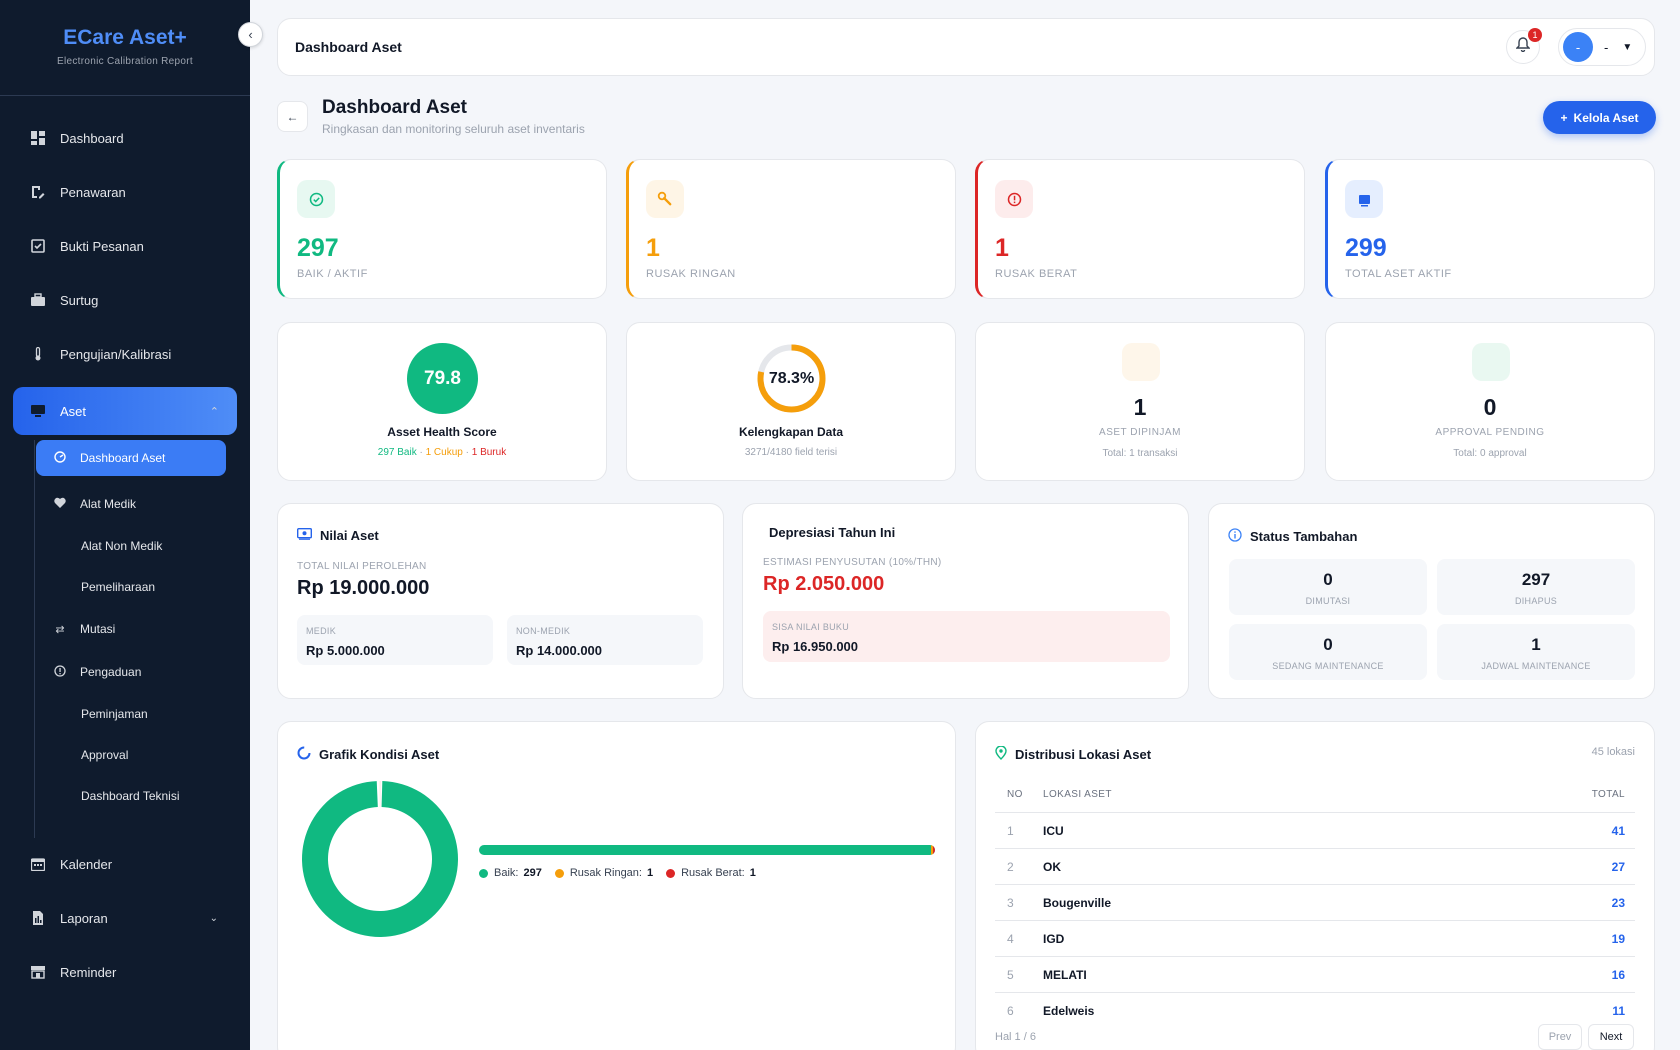  What do you see at coordinates (332, 274) in the screenshot?
I see `stat-label: BAIK / AKTIF` at bounding box center [332, 274].